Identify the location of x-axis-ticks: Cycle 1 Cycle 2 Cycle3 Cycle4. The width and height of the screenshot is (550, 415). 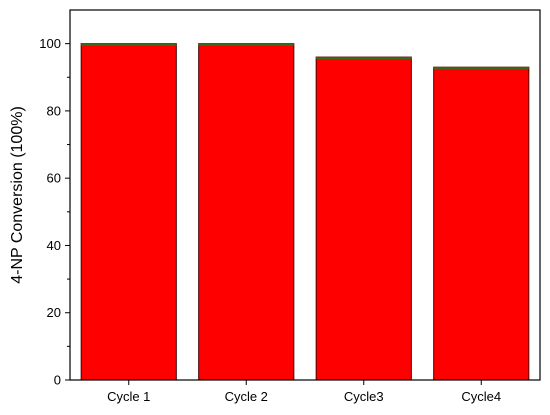
(304, 392).